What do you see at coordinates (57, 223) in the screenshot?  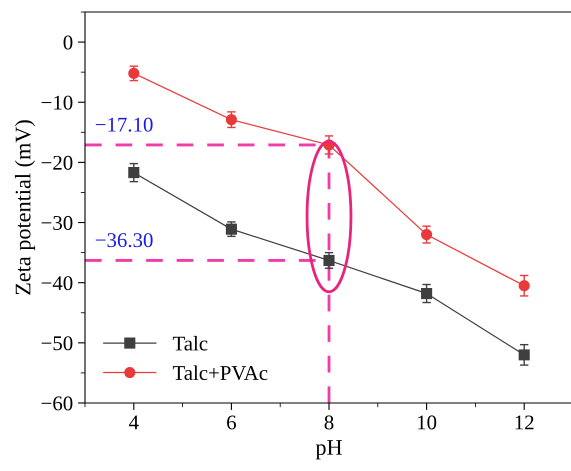 I see `y-tick-label: −30` at bounding box center [57, 223].